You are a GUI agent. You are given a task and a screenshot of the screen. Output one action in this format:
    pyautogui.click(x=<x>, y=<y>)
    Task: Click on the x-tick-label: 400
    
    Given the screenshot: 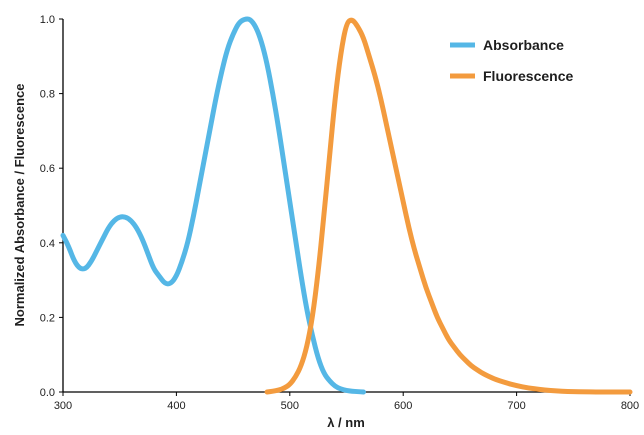 What is the action you would take?
    pyautogui.click(x=176, y=406)
    